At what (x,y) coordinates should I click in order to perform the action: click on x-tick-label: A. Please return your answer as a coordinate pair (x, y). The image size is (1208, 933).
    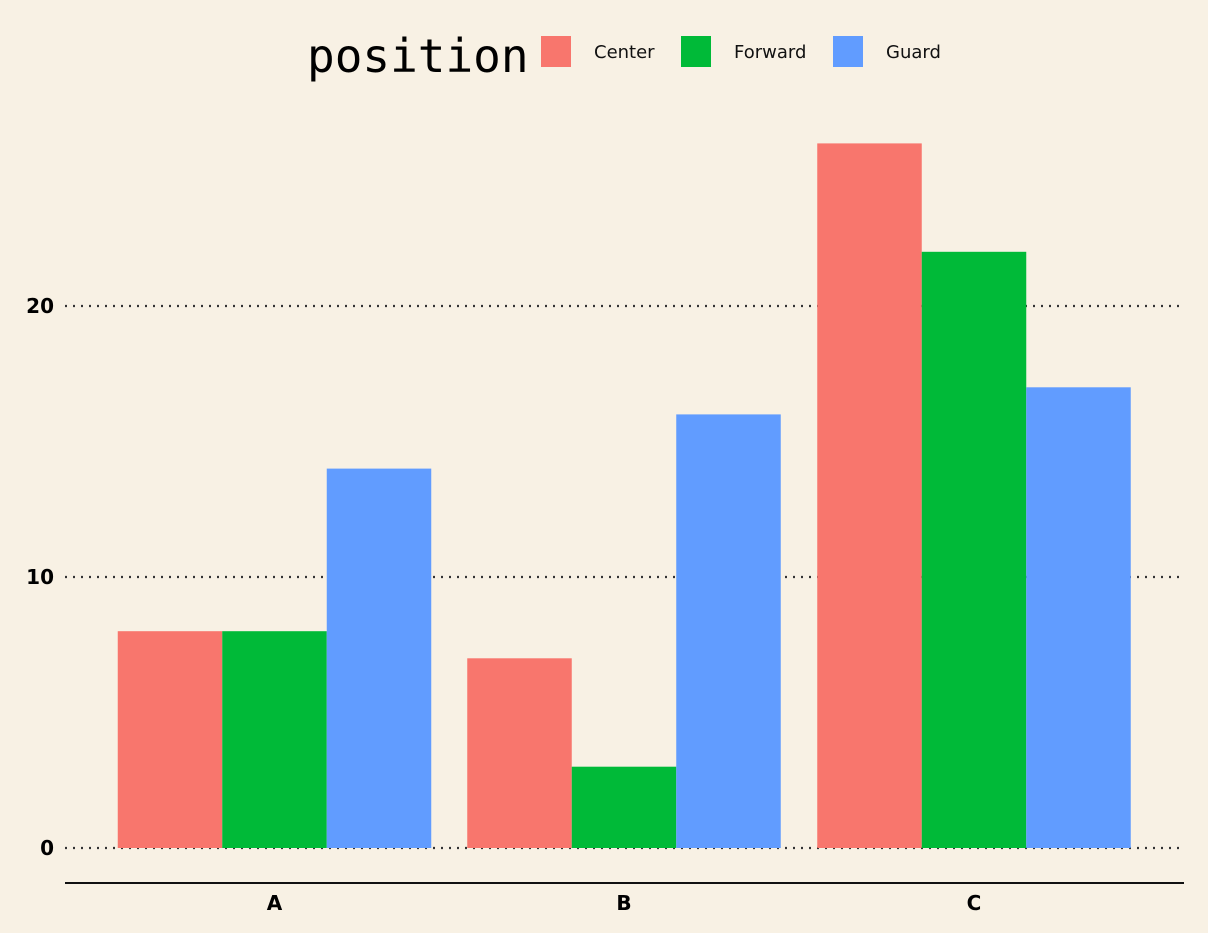
    Looking at the image, I should click on (275, 903).